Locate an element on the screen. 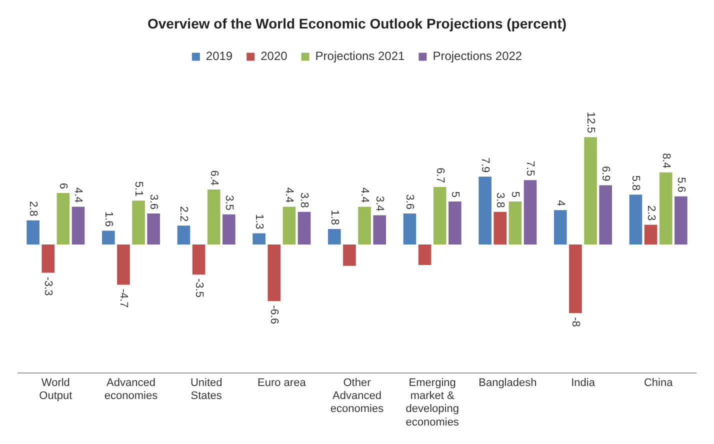 The image size is (714, 444). data-label: -6.6 is located at coordinates (274, 314).